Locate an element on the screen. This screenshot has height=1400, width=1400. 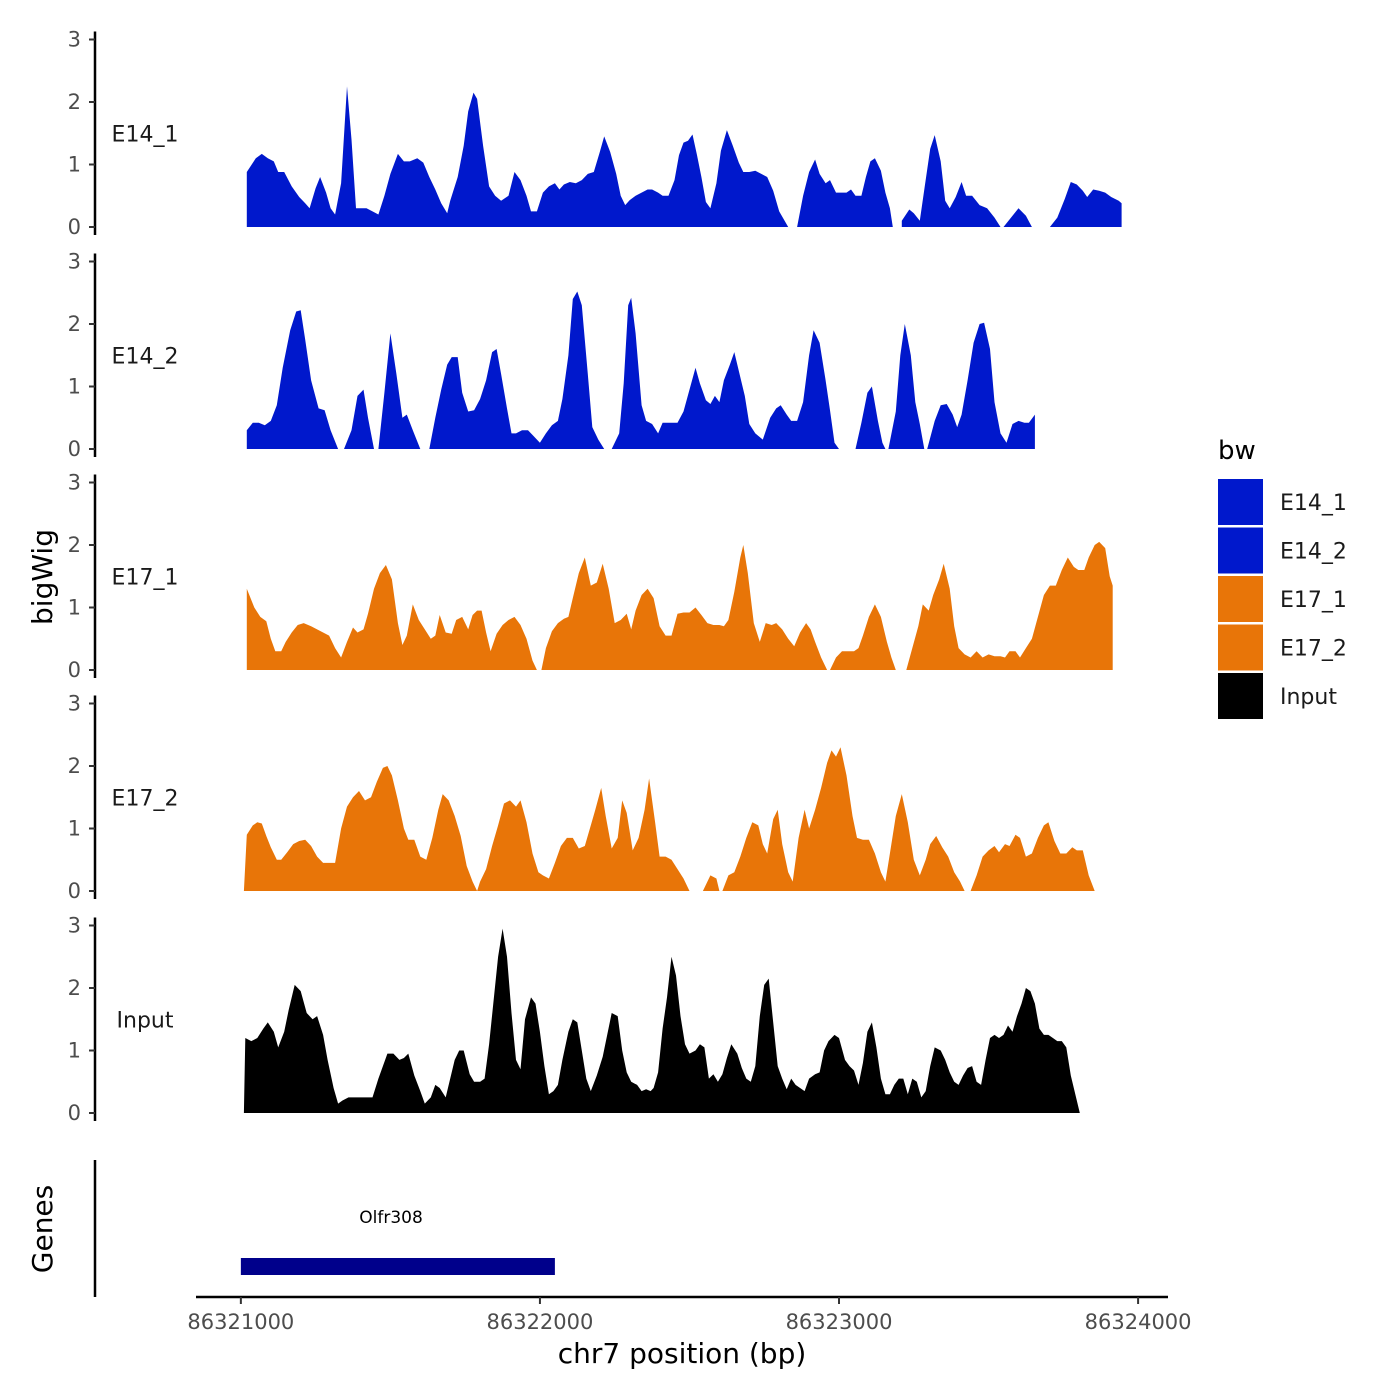
legend-label: E17_1 is located at coordinates (1313, 600).